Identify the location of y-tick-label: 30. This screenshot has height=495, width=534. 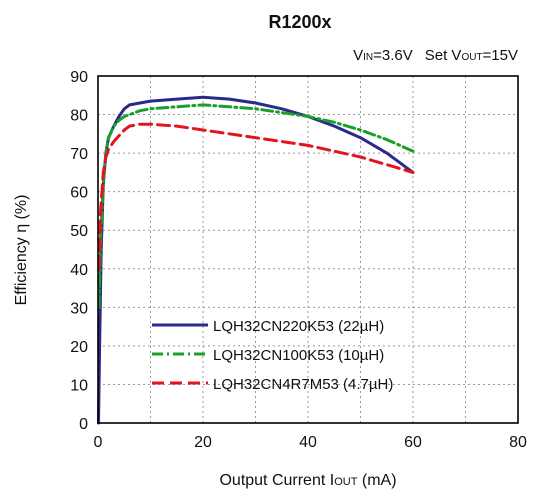
(79, 308).